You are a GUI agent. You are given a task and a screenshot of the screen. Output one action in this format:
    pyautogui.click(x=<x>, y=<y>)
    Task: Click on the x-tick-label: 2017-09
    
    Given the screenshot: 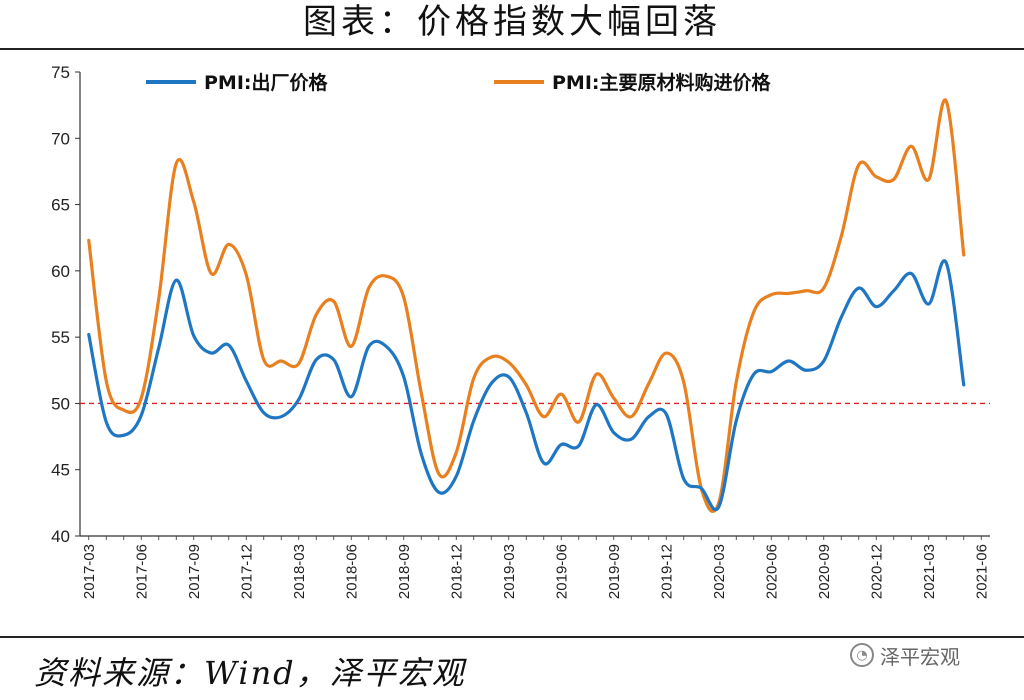 What is the action you would take?
    pyautogui.click(x=194, y=571)
    